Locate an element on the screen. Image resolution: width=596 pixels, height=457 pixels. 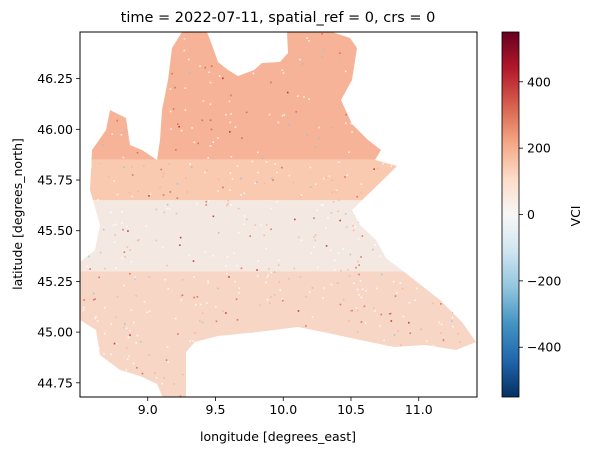
y-tick-label: 46.00 is located at coordinates (55, 129).